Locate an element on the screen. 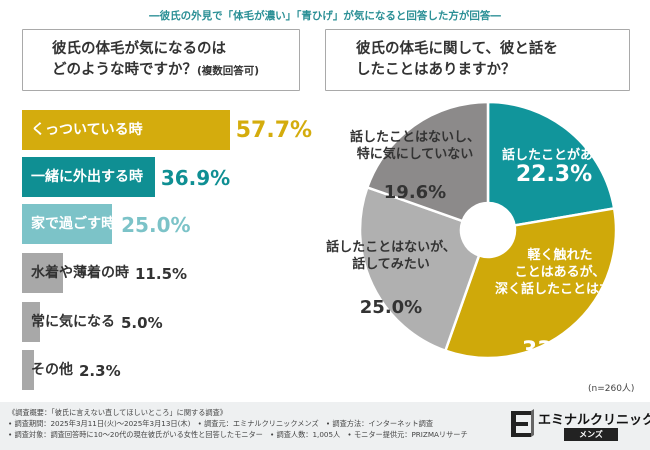 The image size is (650, 450). bar-category-label: くっついている時 is located at coordinates (87, 130).